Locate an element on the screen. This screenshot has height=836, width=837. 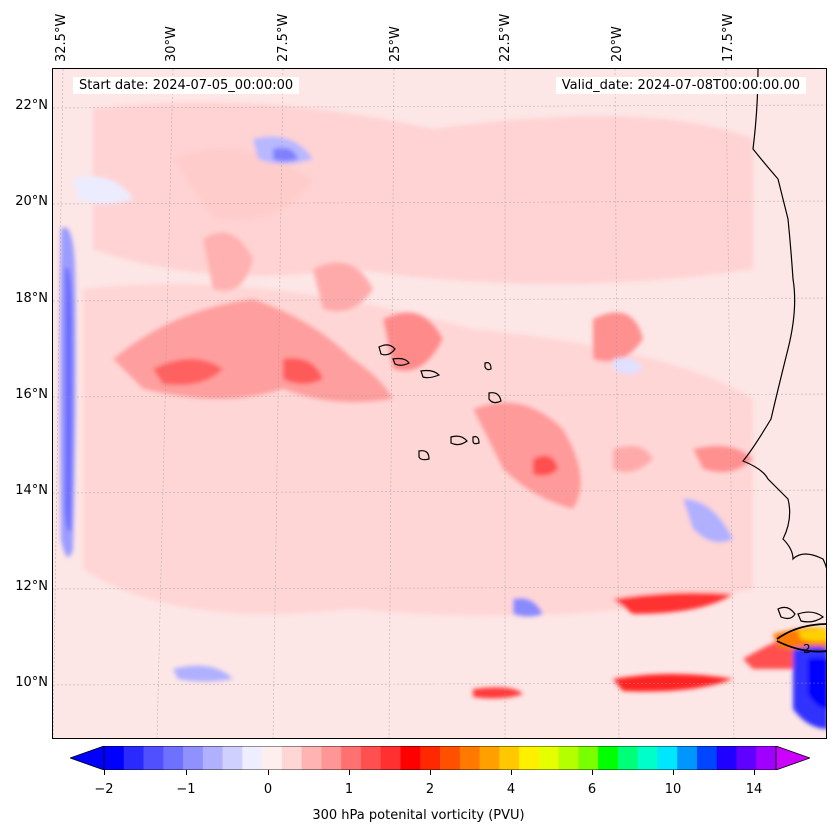
lon-label-32-5w: 32.5°W is located at coordinates (61, 37).